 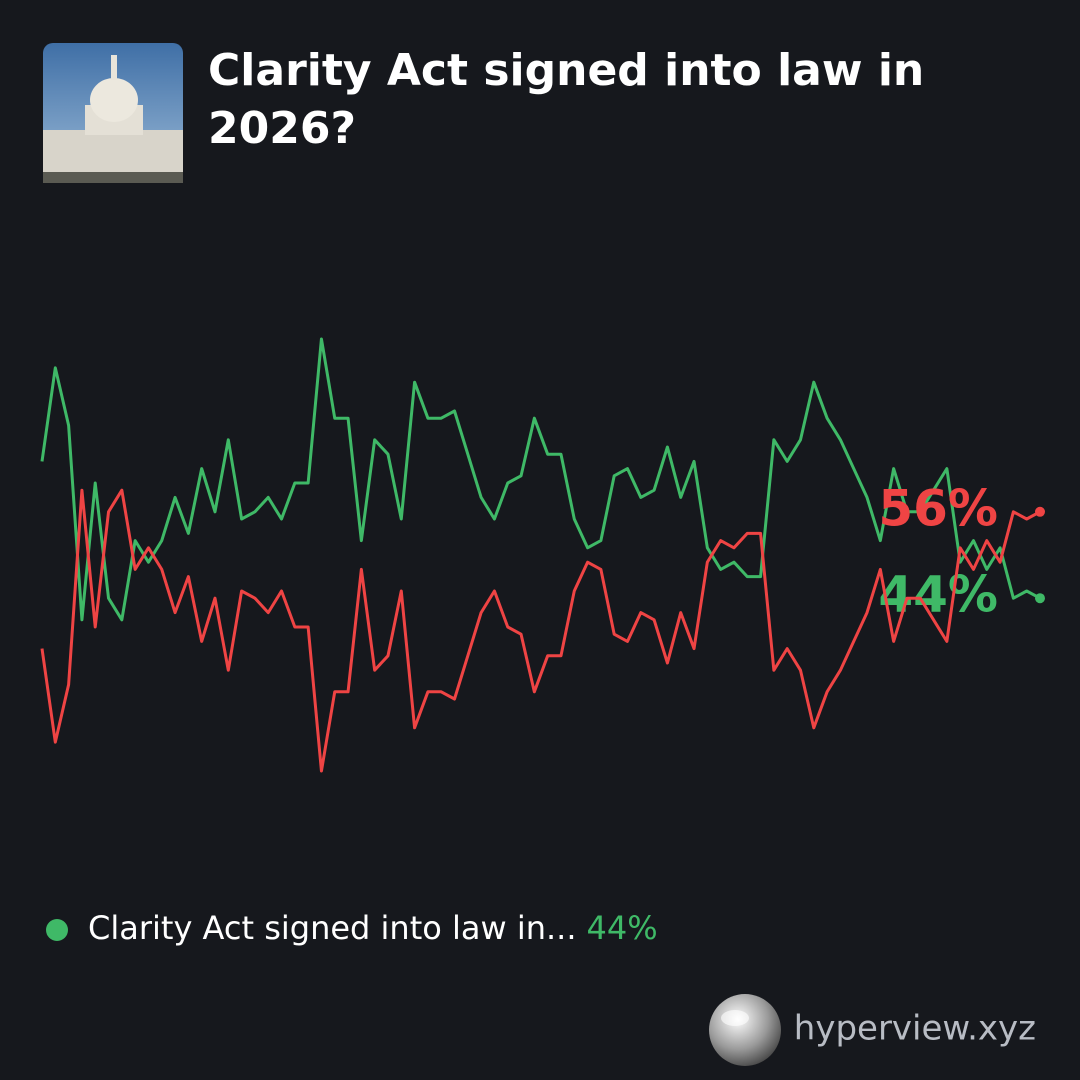 I want to click on title: Clarity Act signed into law in 2026?, so click(x=566, y=99).